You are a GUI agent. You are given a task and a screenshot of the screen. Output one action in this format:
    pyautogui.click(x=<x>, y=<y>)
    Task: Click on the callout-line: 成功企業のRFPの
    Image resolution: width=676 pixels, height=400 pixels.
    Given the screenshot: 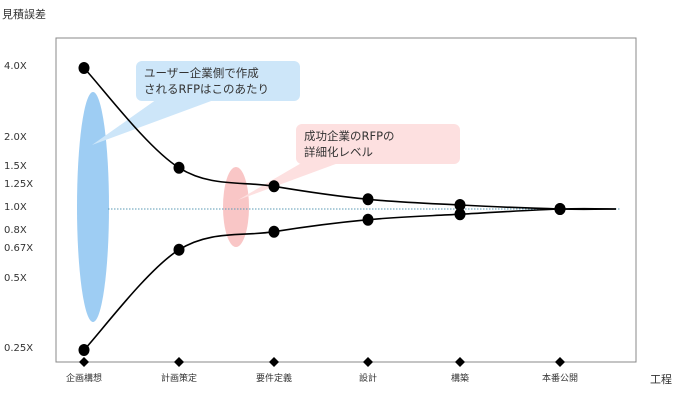 What is the action you would take?
    pyautogui.click(x=349, y=136)
    